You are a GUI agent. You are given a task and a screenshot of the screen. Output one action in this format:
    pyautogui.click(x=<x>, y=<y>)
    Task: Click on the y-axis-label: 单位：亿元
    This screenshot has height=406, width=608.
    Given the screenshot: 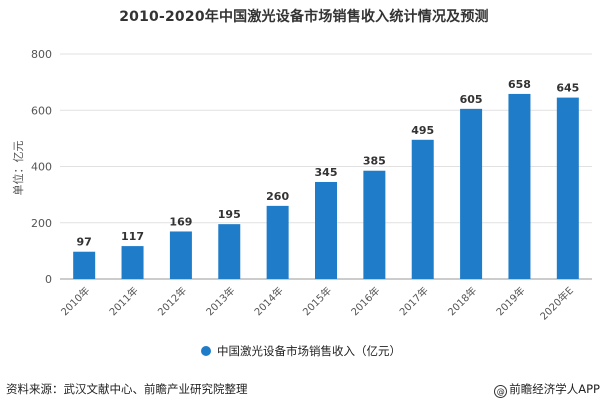 What is the action you would take?
    pyautogui.click(x=18, y=168)
    